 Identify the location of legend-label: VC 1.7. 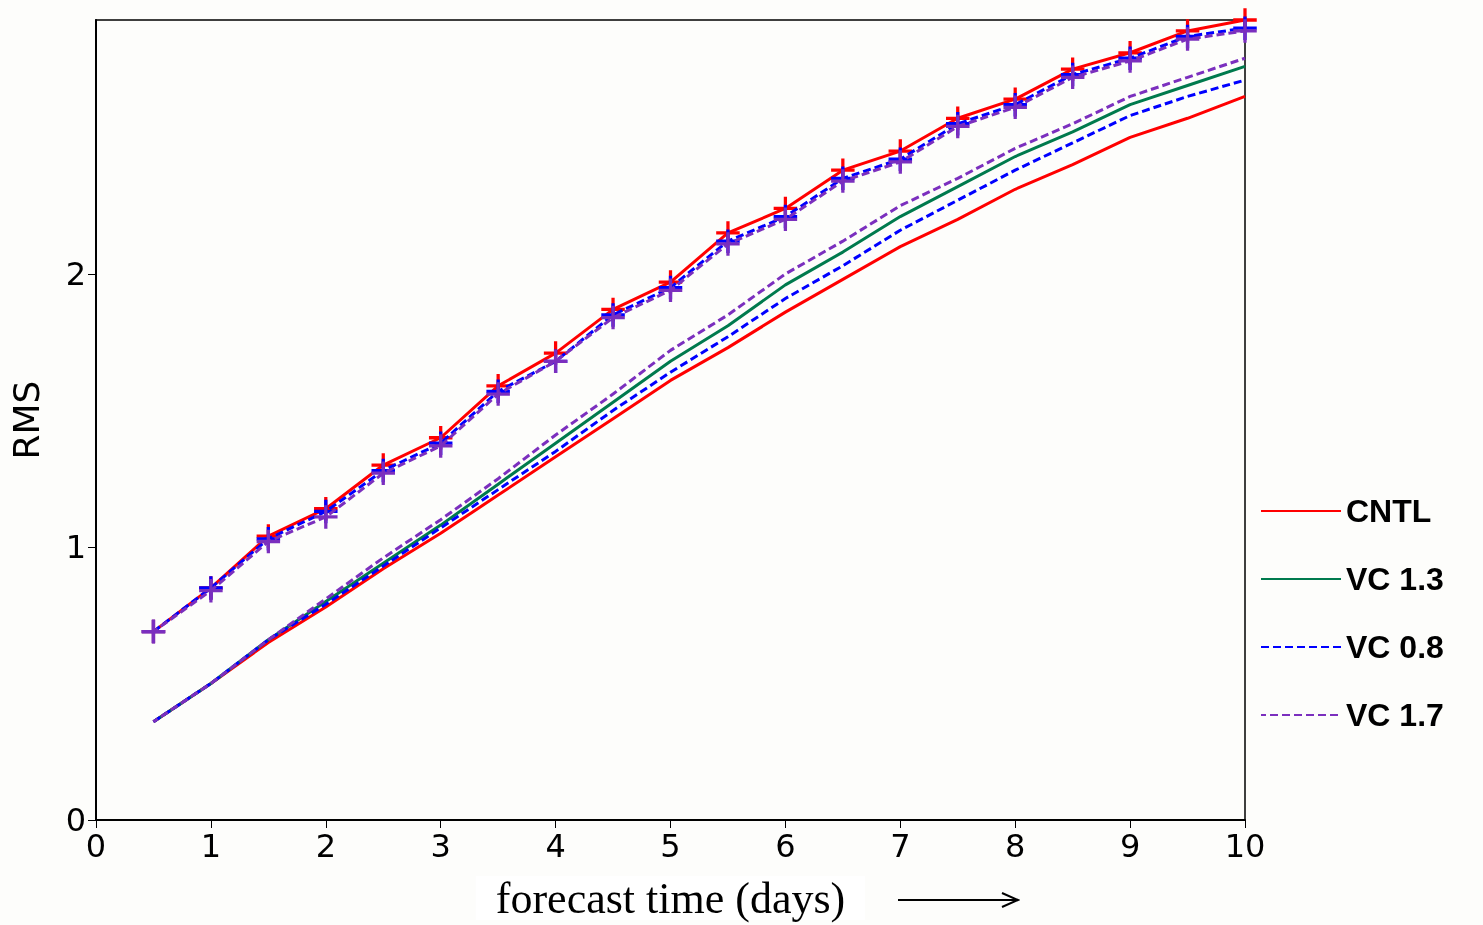
(1395, 715).